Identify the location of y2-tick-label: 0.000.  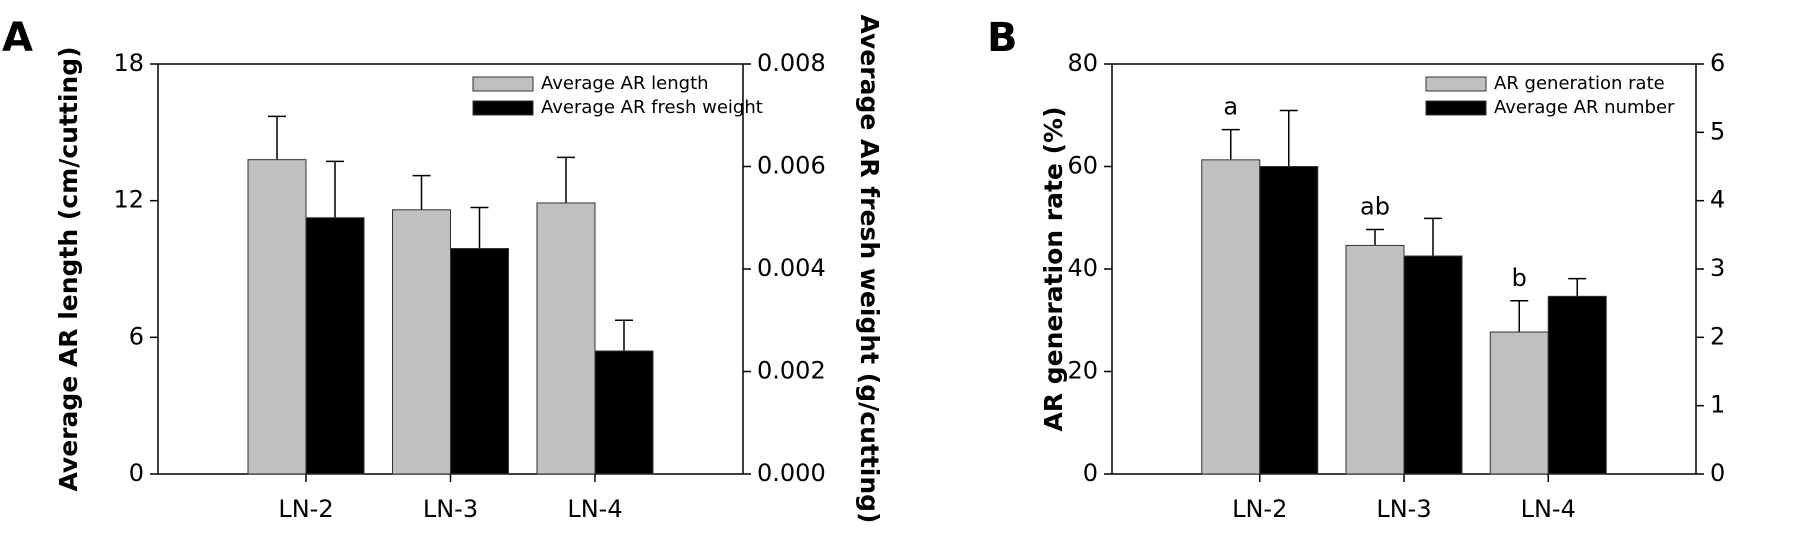
(791, 473).